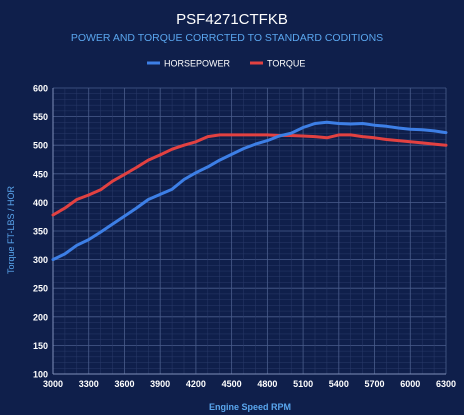 The image size is (464, 415). Describe the element at coordinates (124, 384) in the screenshot. I see `x-tick-label: 3600` at that location.